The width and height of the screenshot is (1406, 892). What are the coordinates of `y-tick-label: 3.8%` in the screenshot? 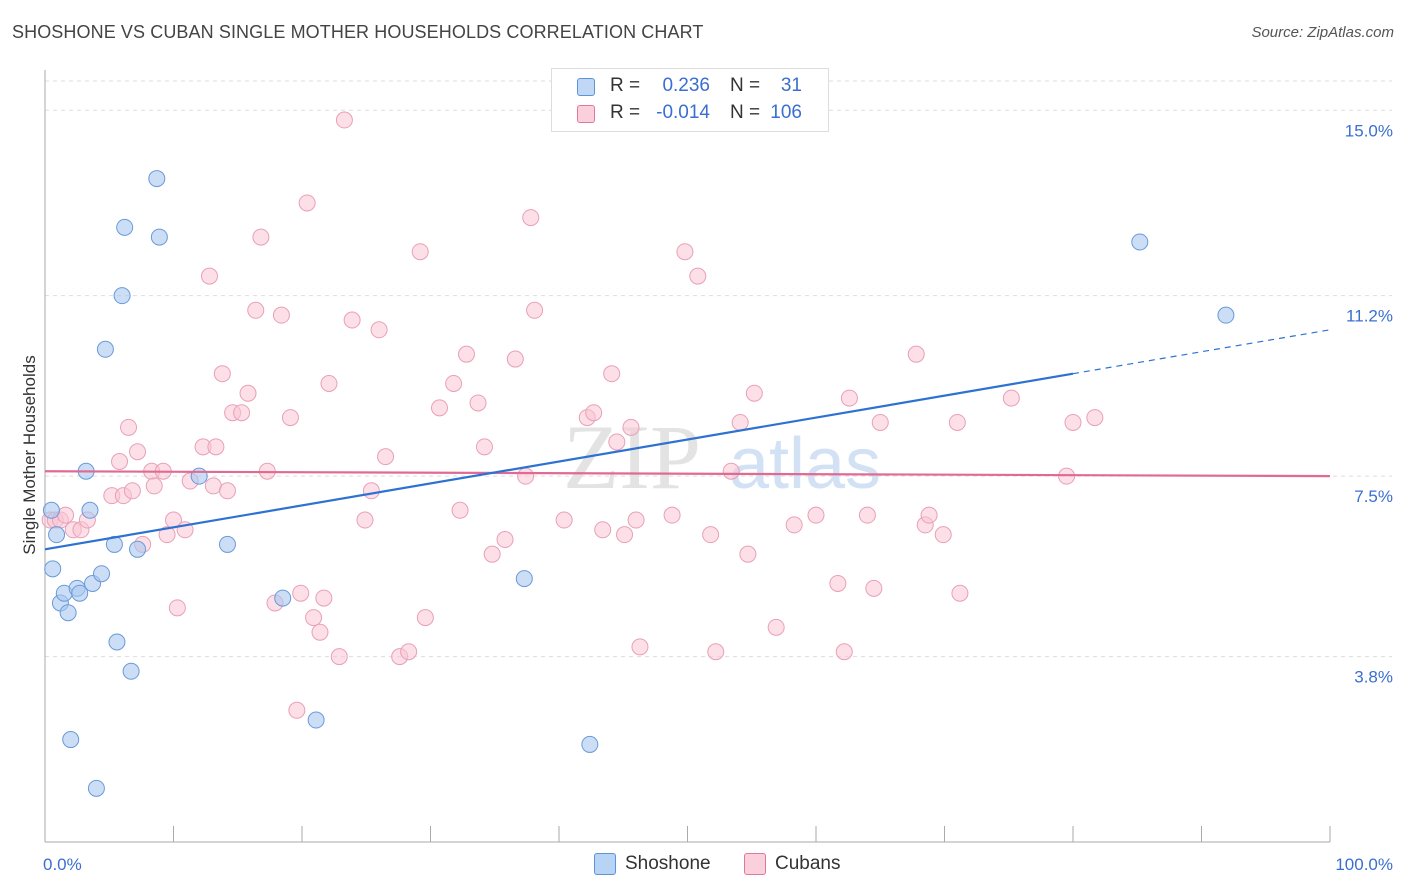 It's located at (1373, 677).